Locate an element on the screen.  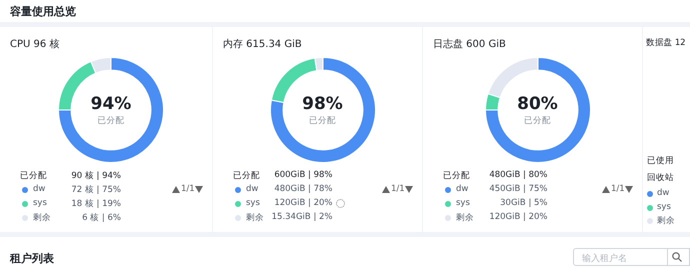
text: 90 核 | 94% is located at coordinates (96, 176).